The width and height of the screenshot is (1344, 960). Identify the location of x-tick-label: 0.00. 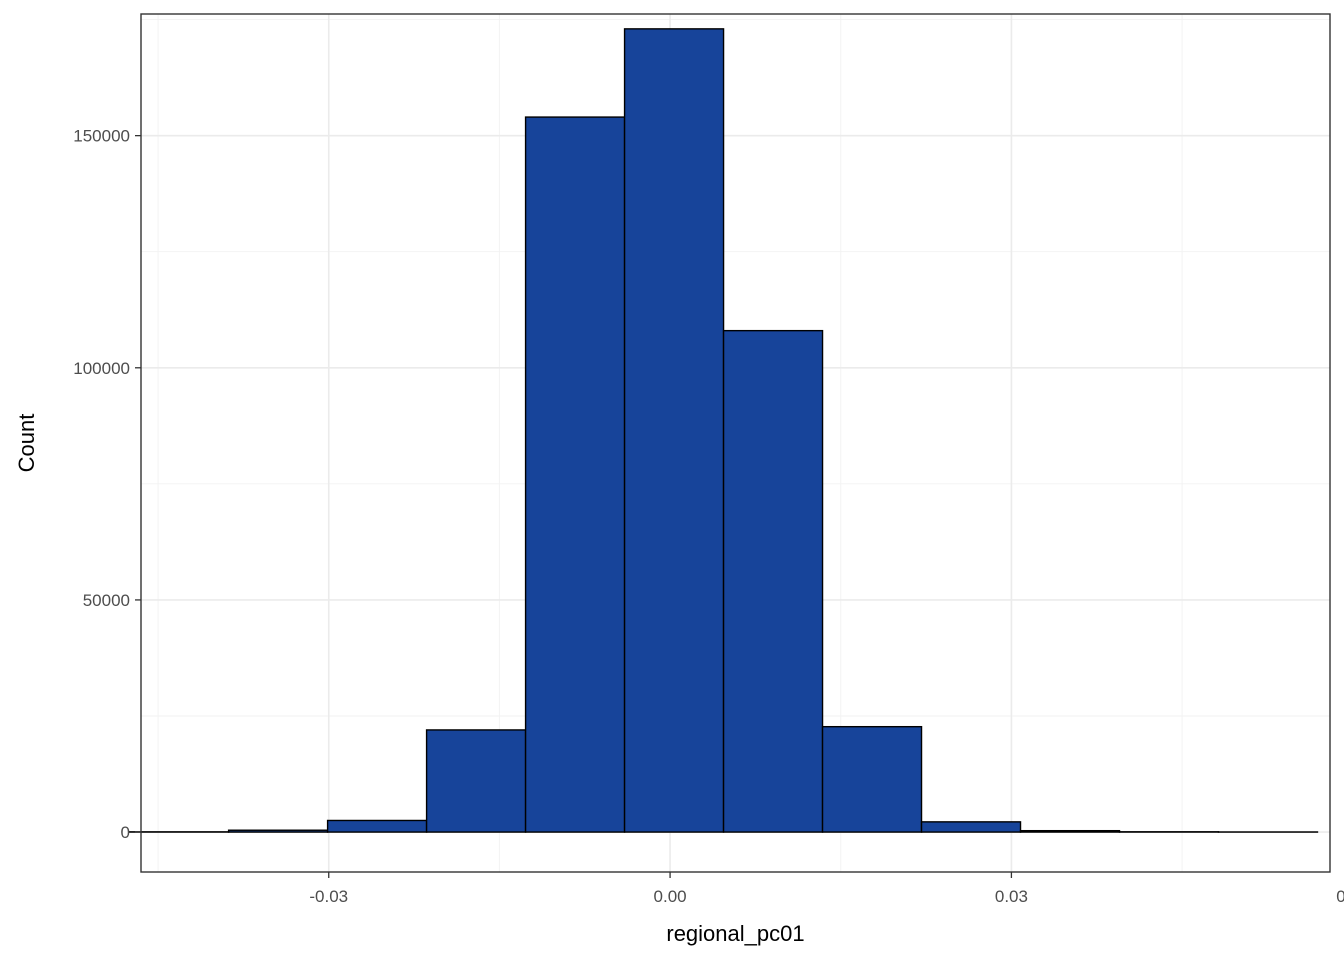
(670, 896).